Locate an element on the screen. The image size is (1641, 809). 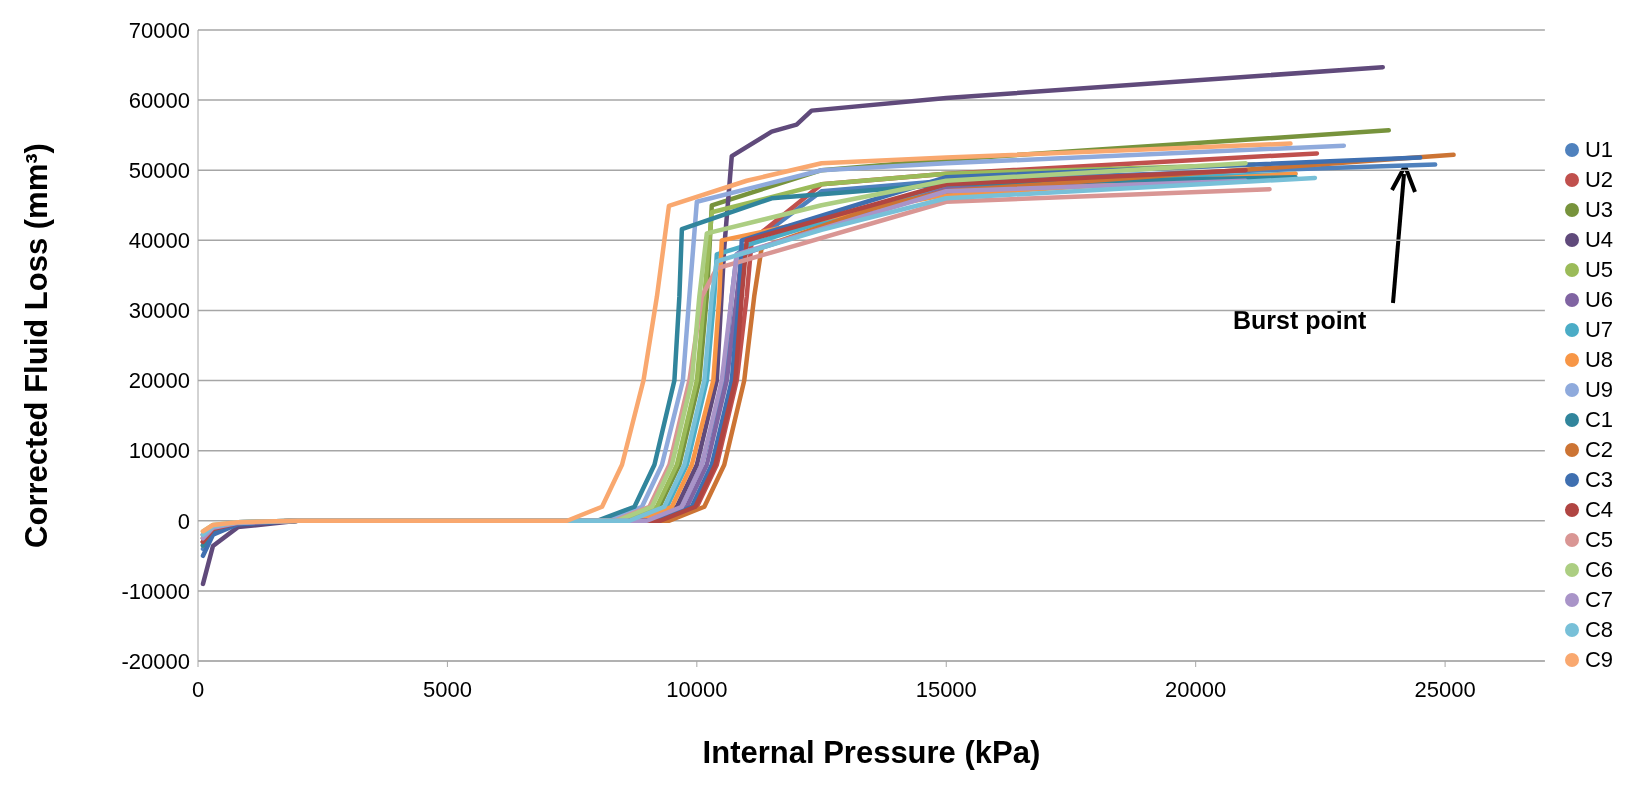
legend-label: U1 is located at coordinates (1598, 149).